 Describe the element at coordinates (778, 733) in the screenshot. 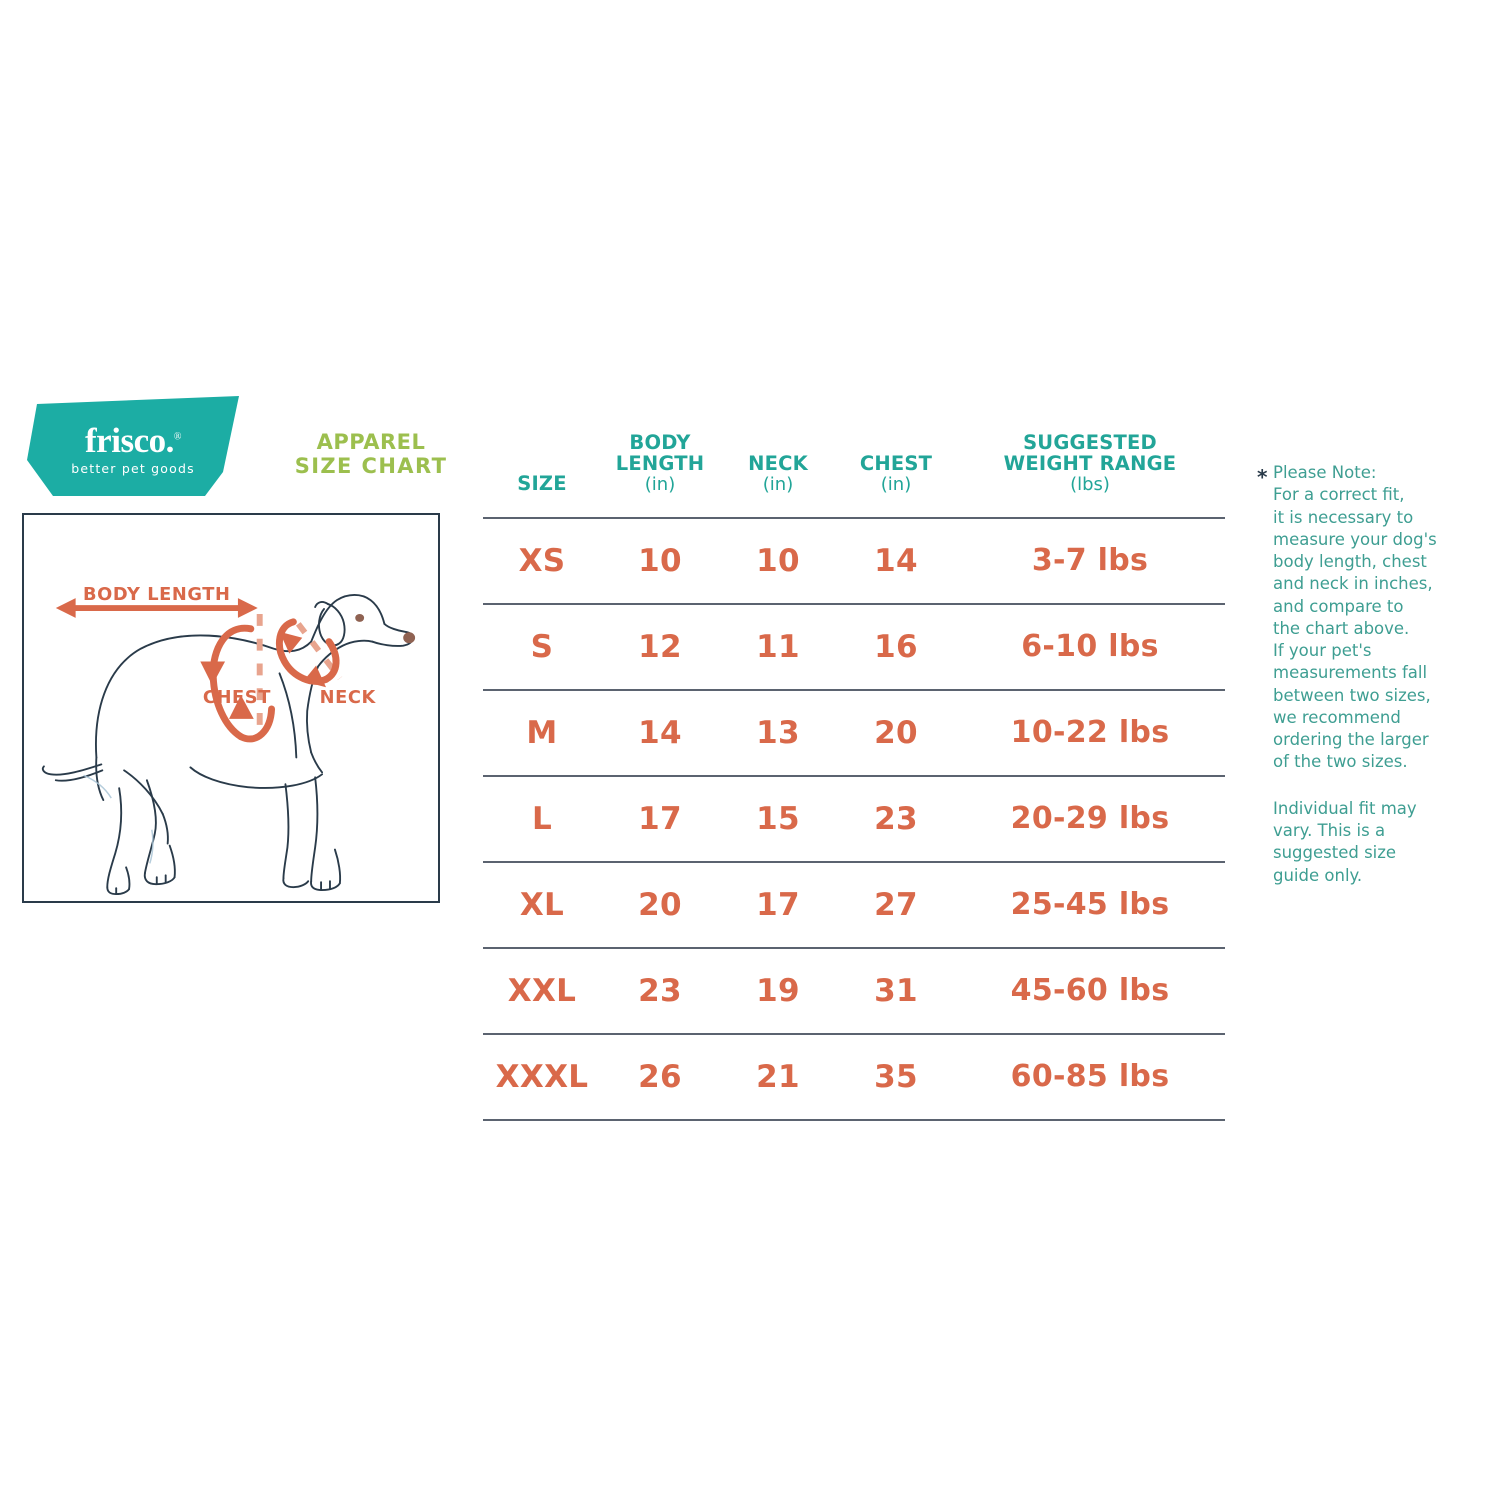

I see `cell-neck: 13` at that location.